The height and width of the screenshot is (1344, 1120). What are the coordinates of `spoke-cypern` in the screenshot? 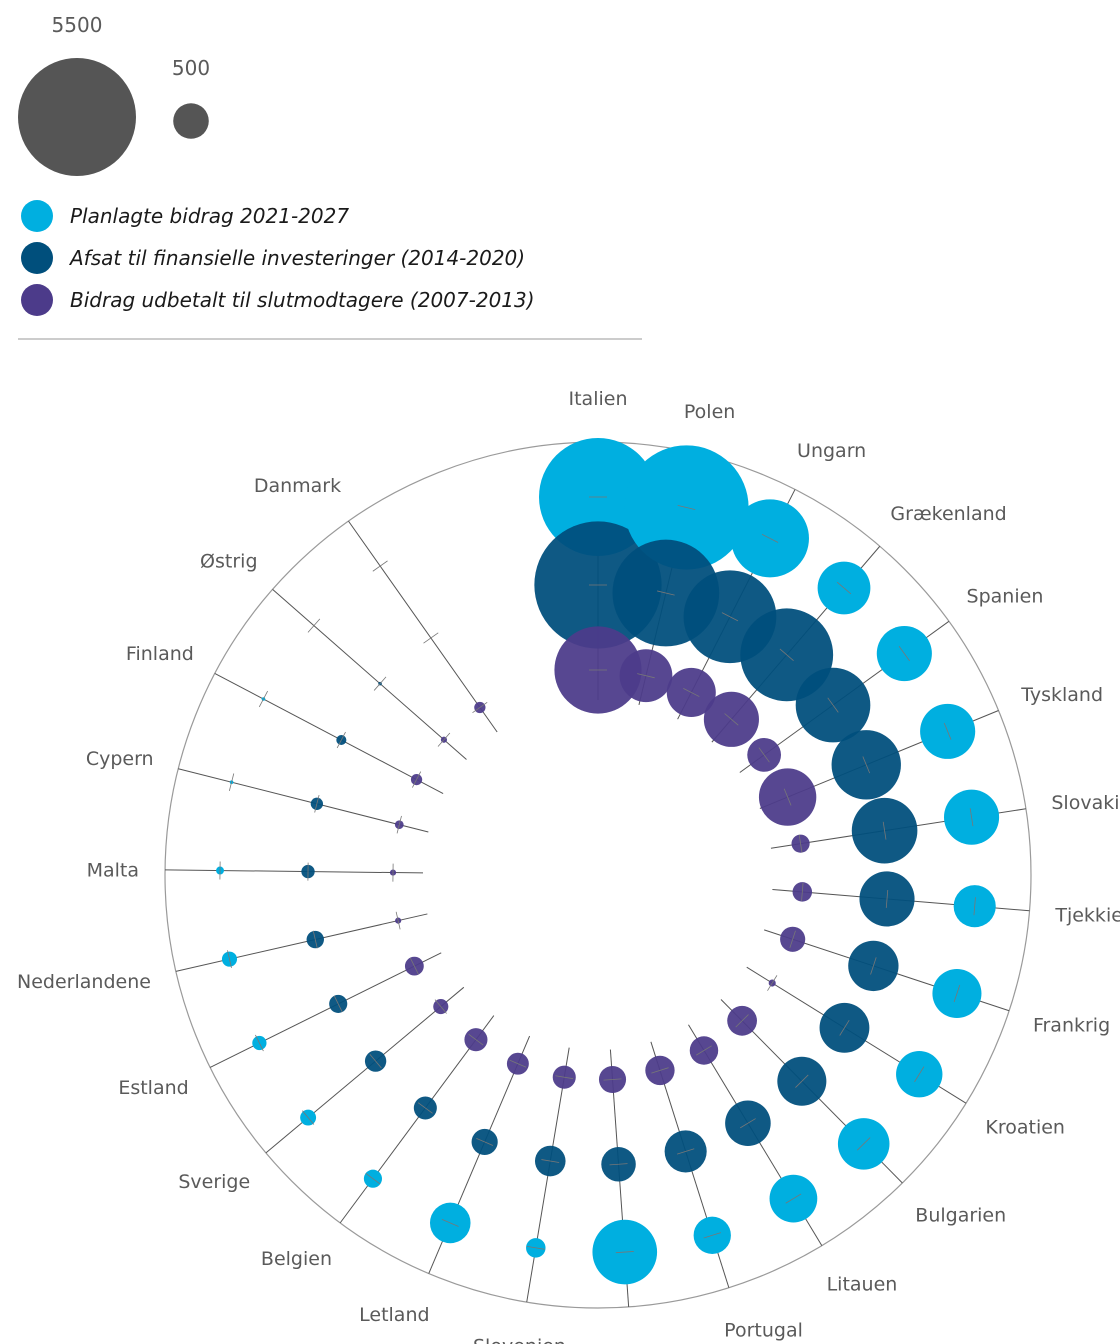 It's located at (303, 800).